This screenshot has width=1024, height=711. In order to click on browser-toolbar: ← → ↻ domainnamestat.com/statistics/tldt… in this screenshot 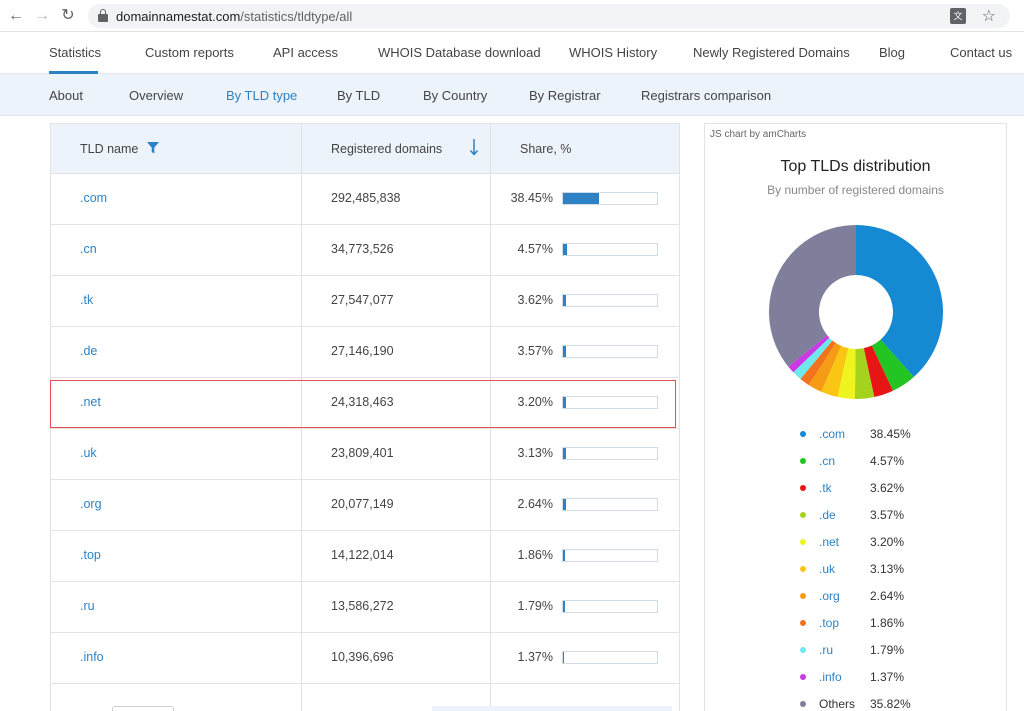, I will do `click(512, 16)`.